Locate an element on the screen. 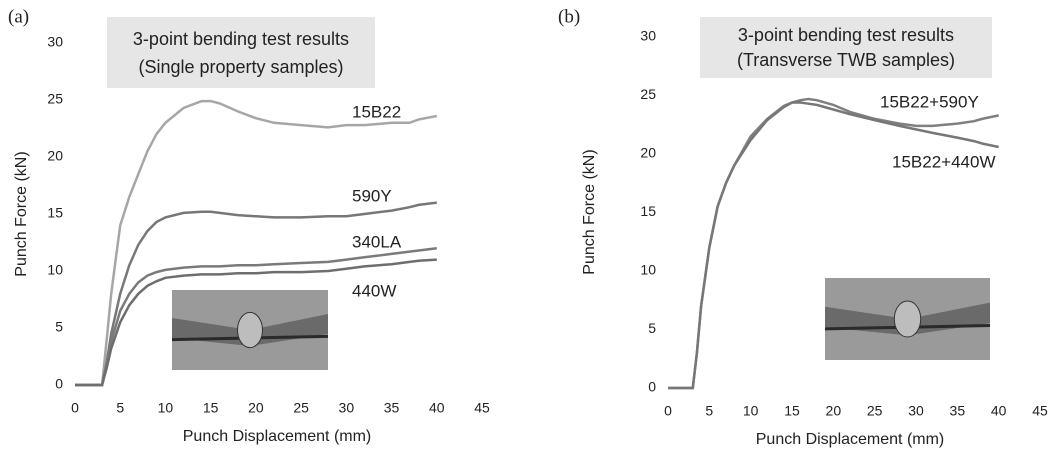 The image size is (1056, 452). panel-label: (b) is located at coordinates (569, 16).